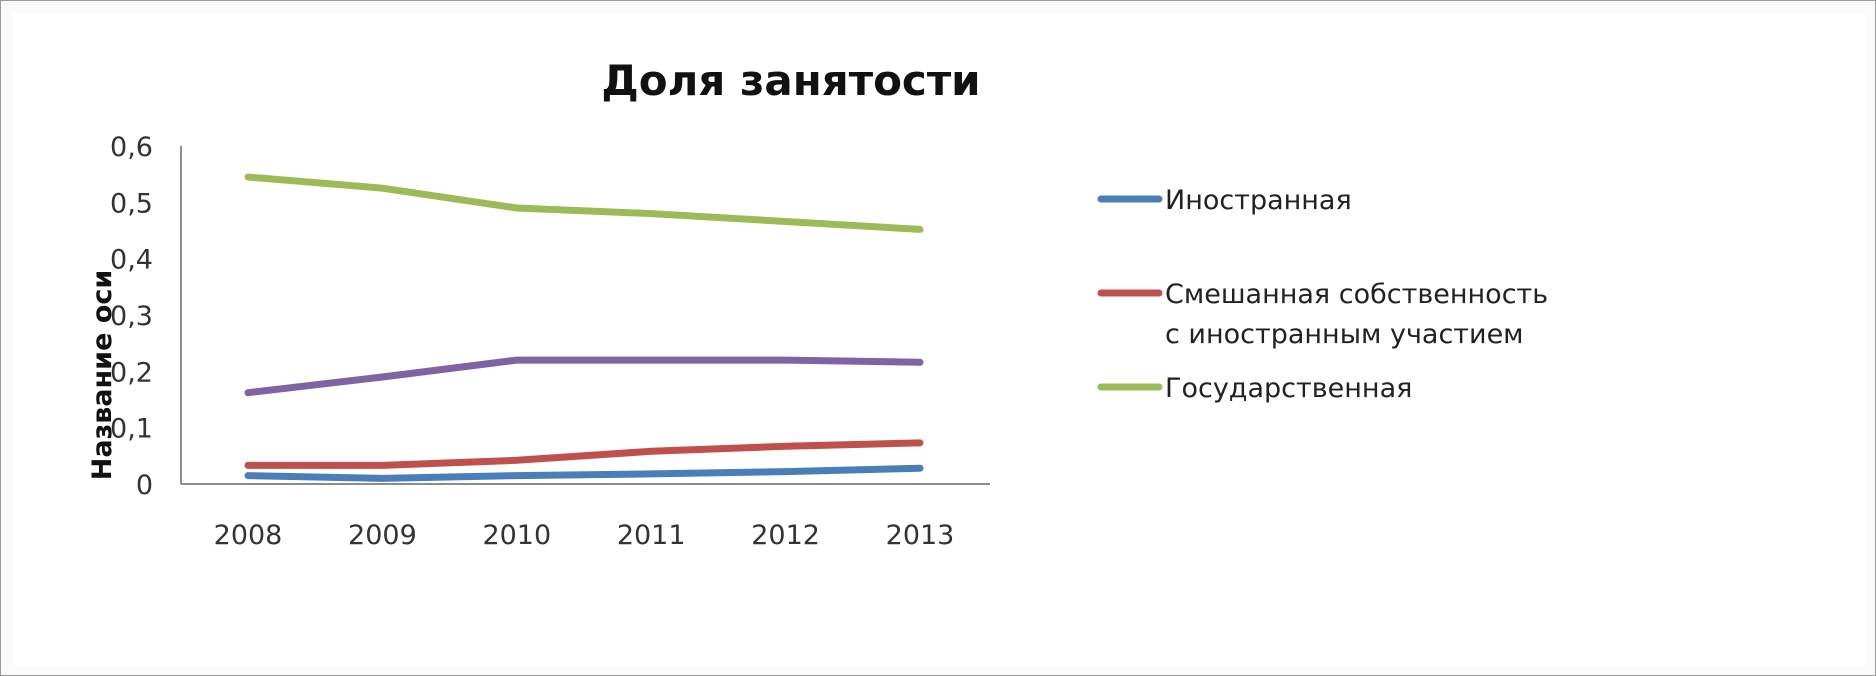  What do you see at coordinates (144, 485) in the screenshot?
I see `y-tick-label: 0` at bounding box center [144, 485].